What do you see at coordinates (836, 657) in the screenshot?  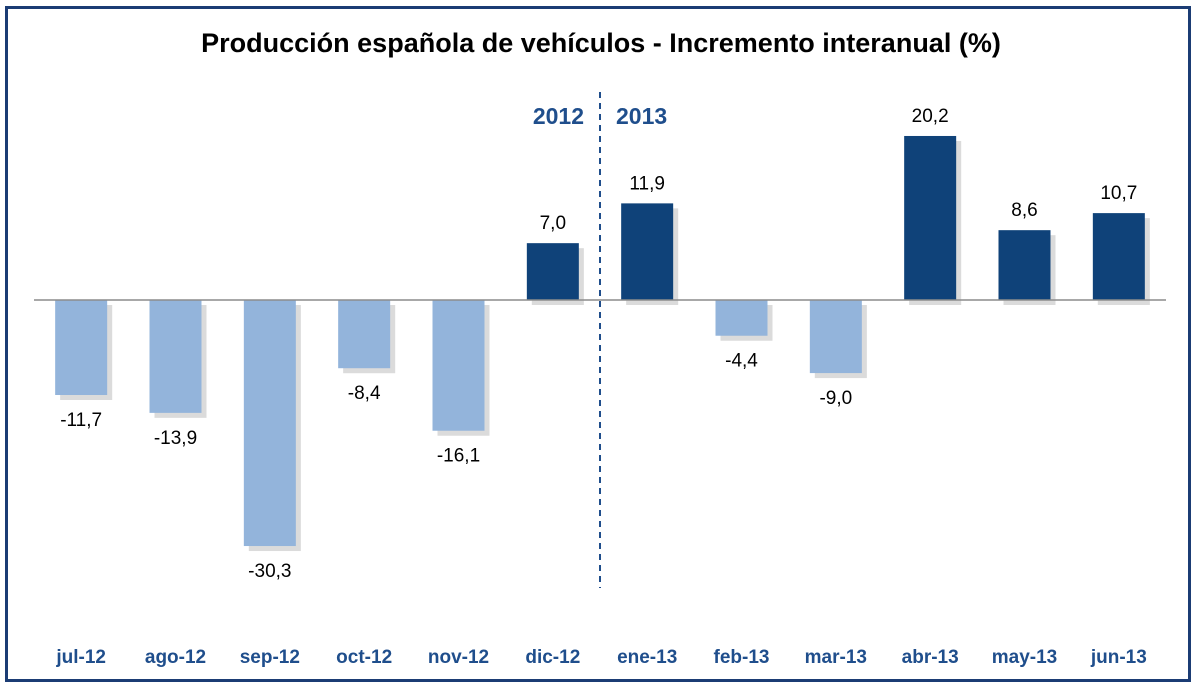 I see `x-tick-label-mar-13: mar-13` at bounding box center [836, 657].